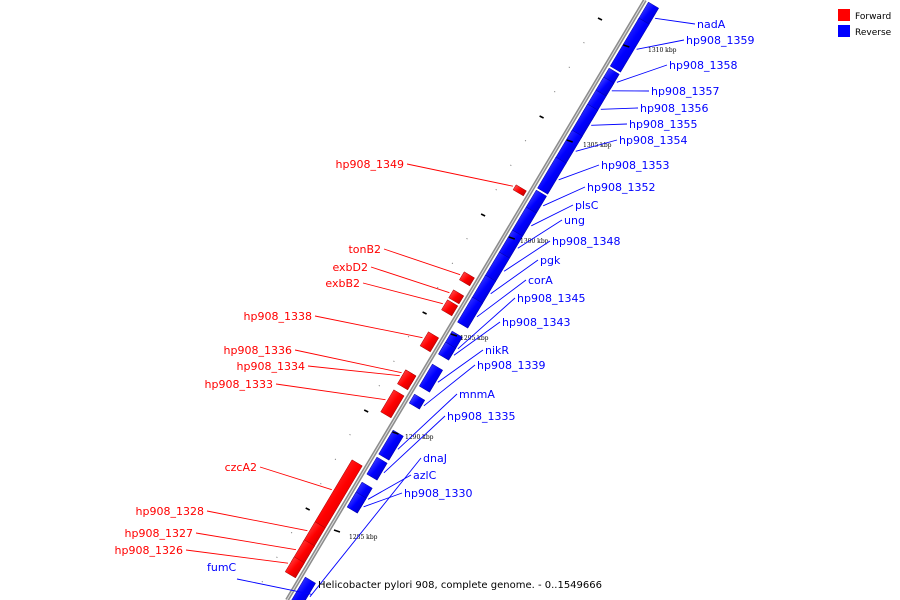 The width and height of the screenshot is (900, 600). Describe the element at coordinates (552, 215) in the screenshot. I see `leader-plsC` at that location.